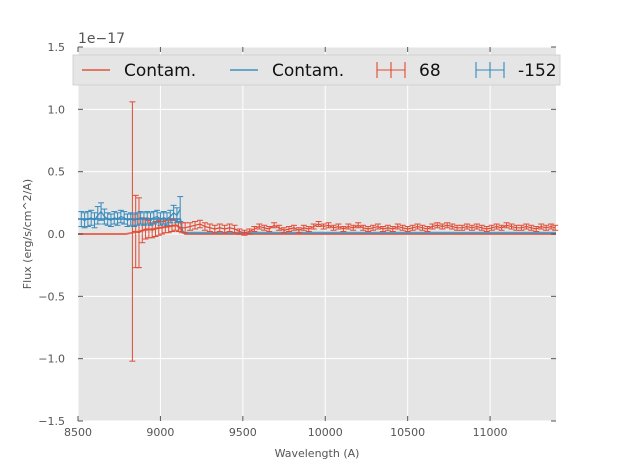 The width and height of the screenshot is (617, 467). What do you see at coordinates (51, 421) in the screenshot?
I see `y-tick-label: −1.5` at bounding box center [51, 421].